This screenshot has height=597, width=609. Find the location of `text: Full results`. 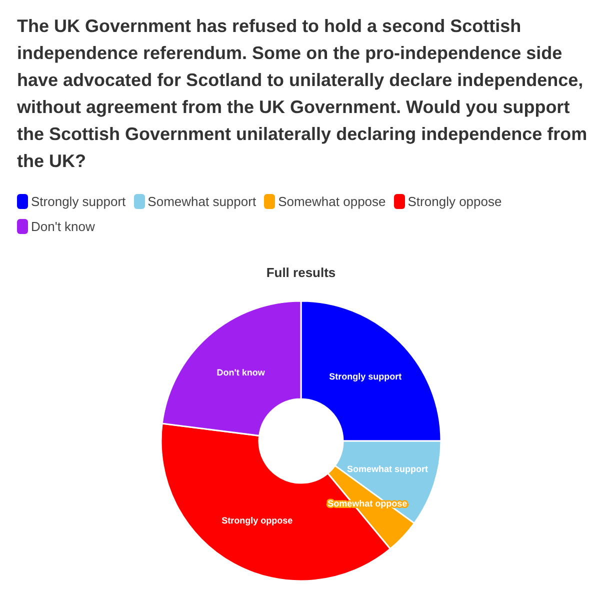

text: Full results is located at coordinates (301, 272).